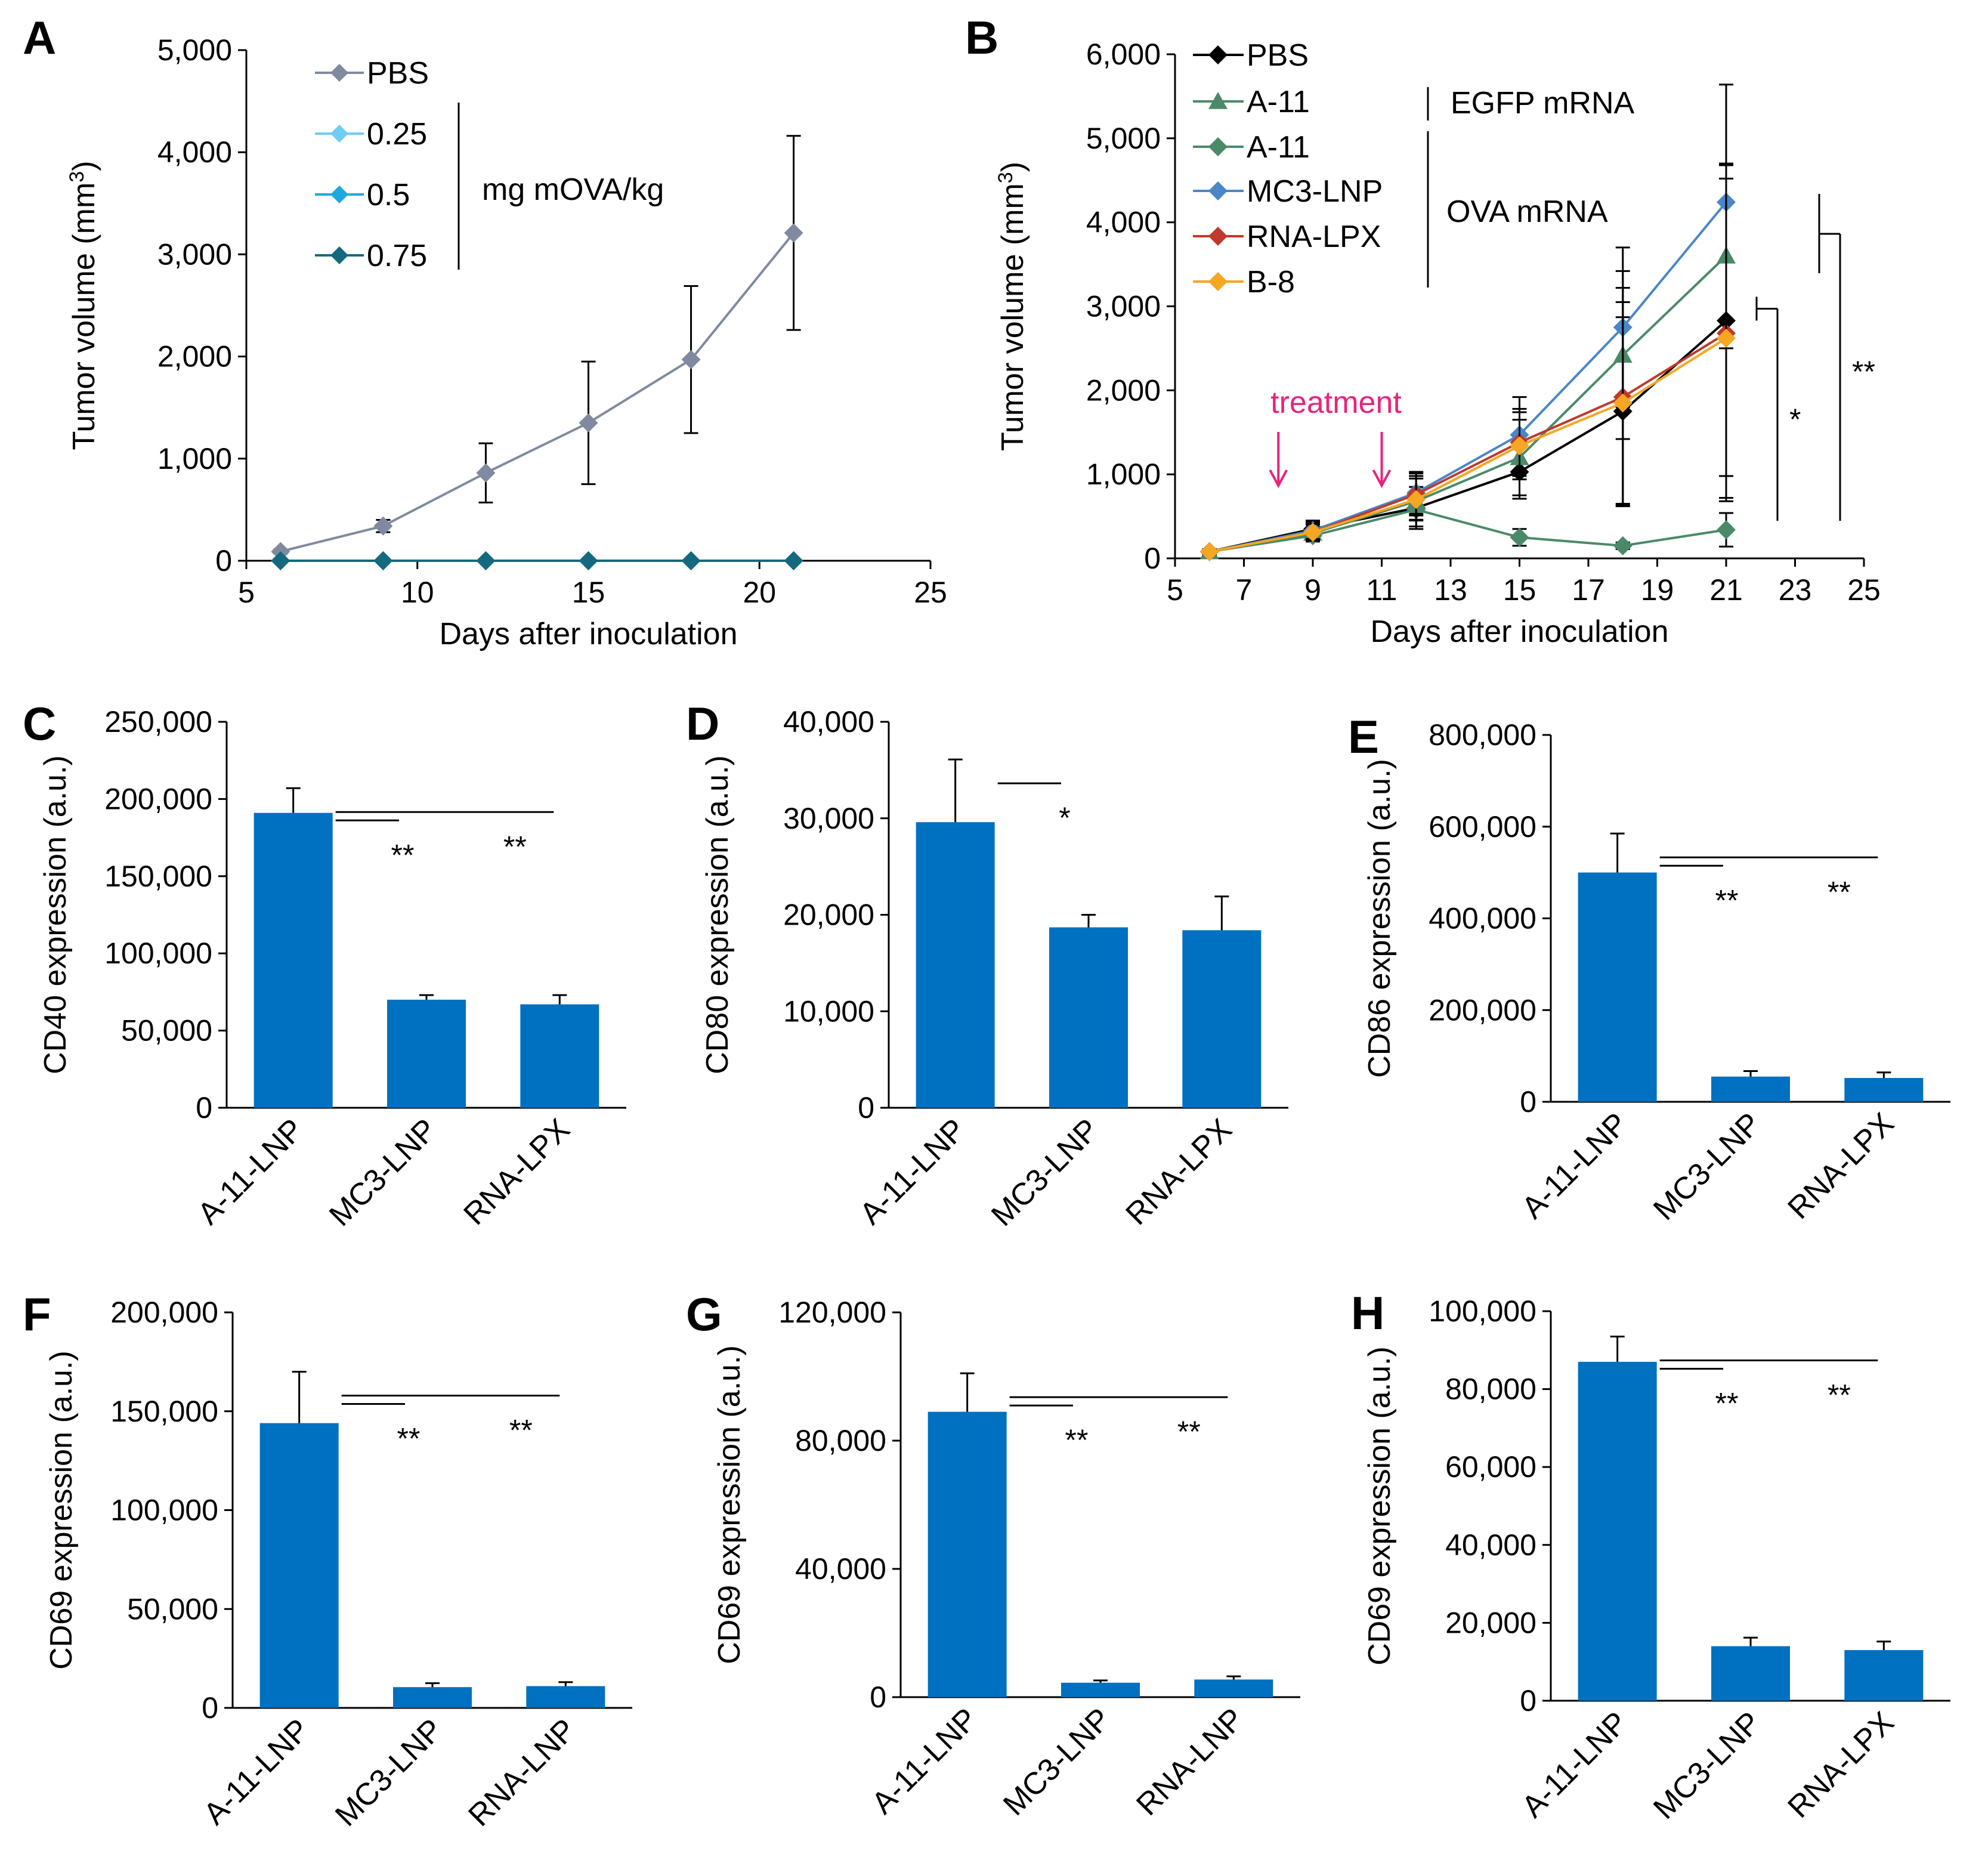 This screenshot has width=1988, height=1860. Describe the element at coordinates (1482, 735) in the screenshot. I see `y-tick-label: 800,000` at that location.